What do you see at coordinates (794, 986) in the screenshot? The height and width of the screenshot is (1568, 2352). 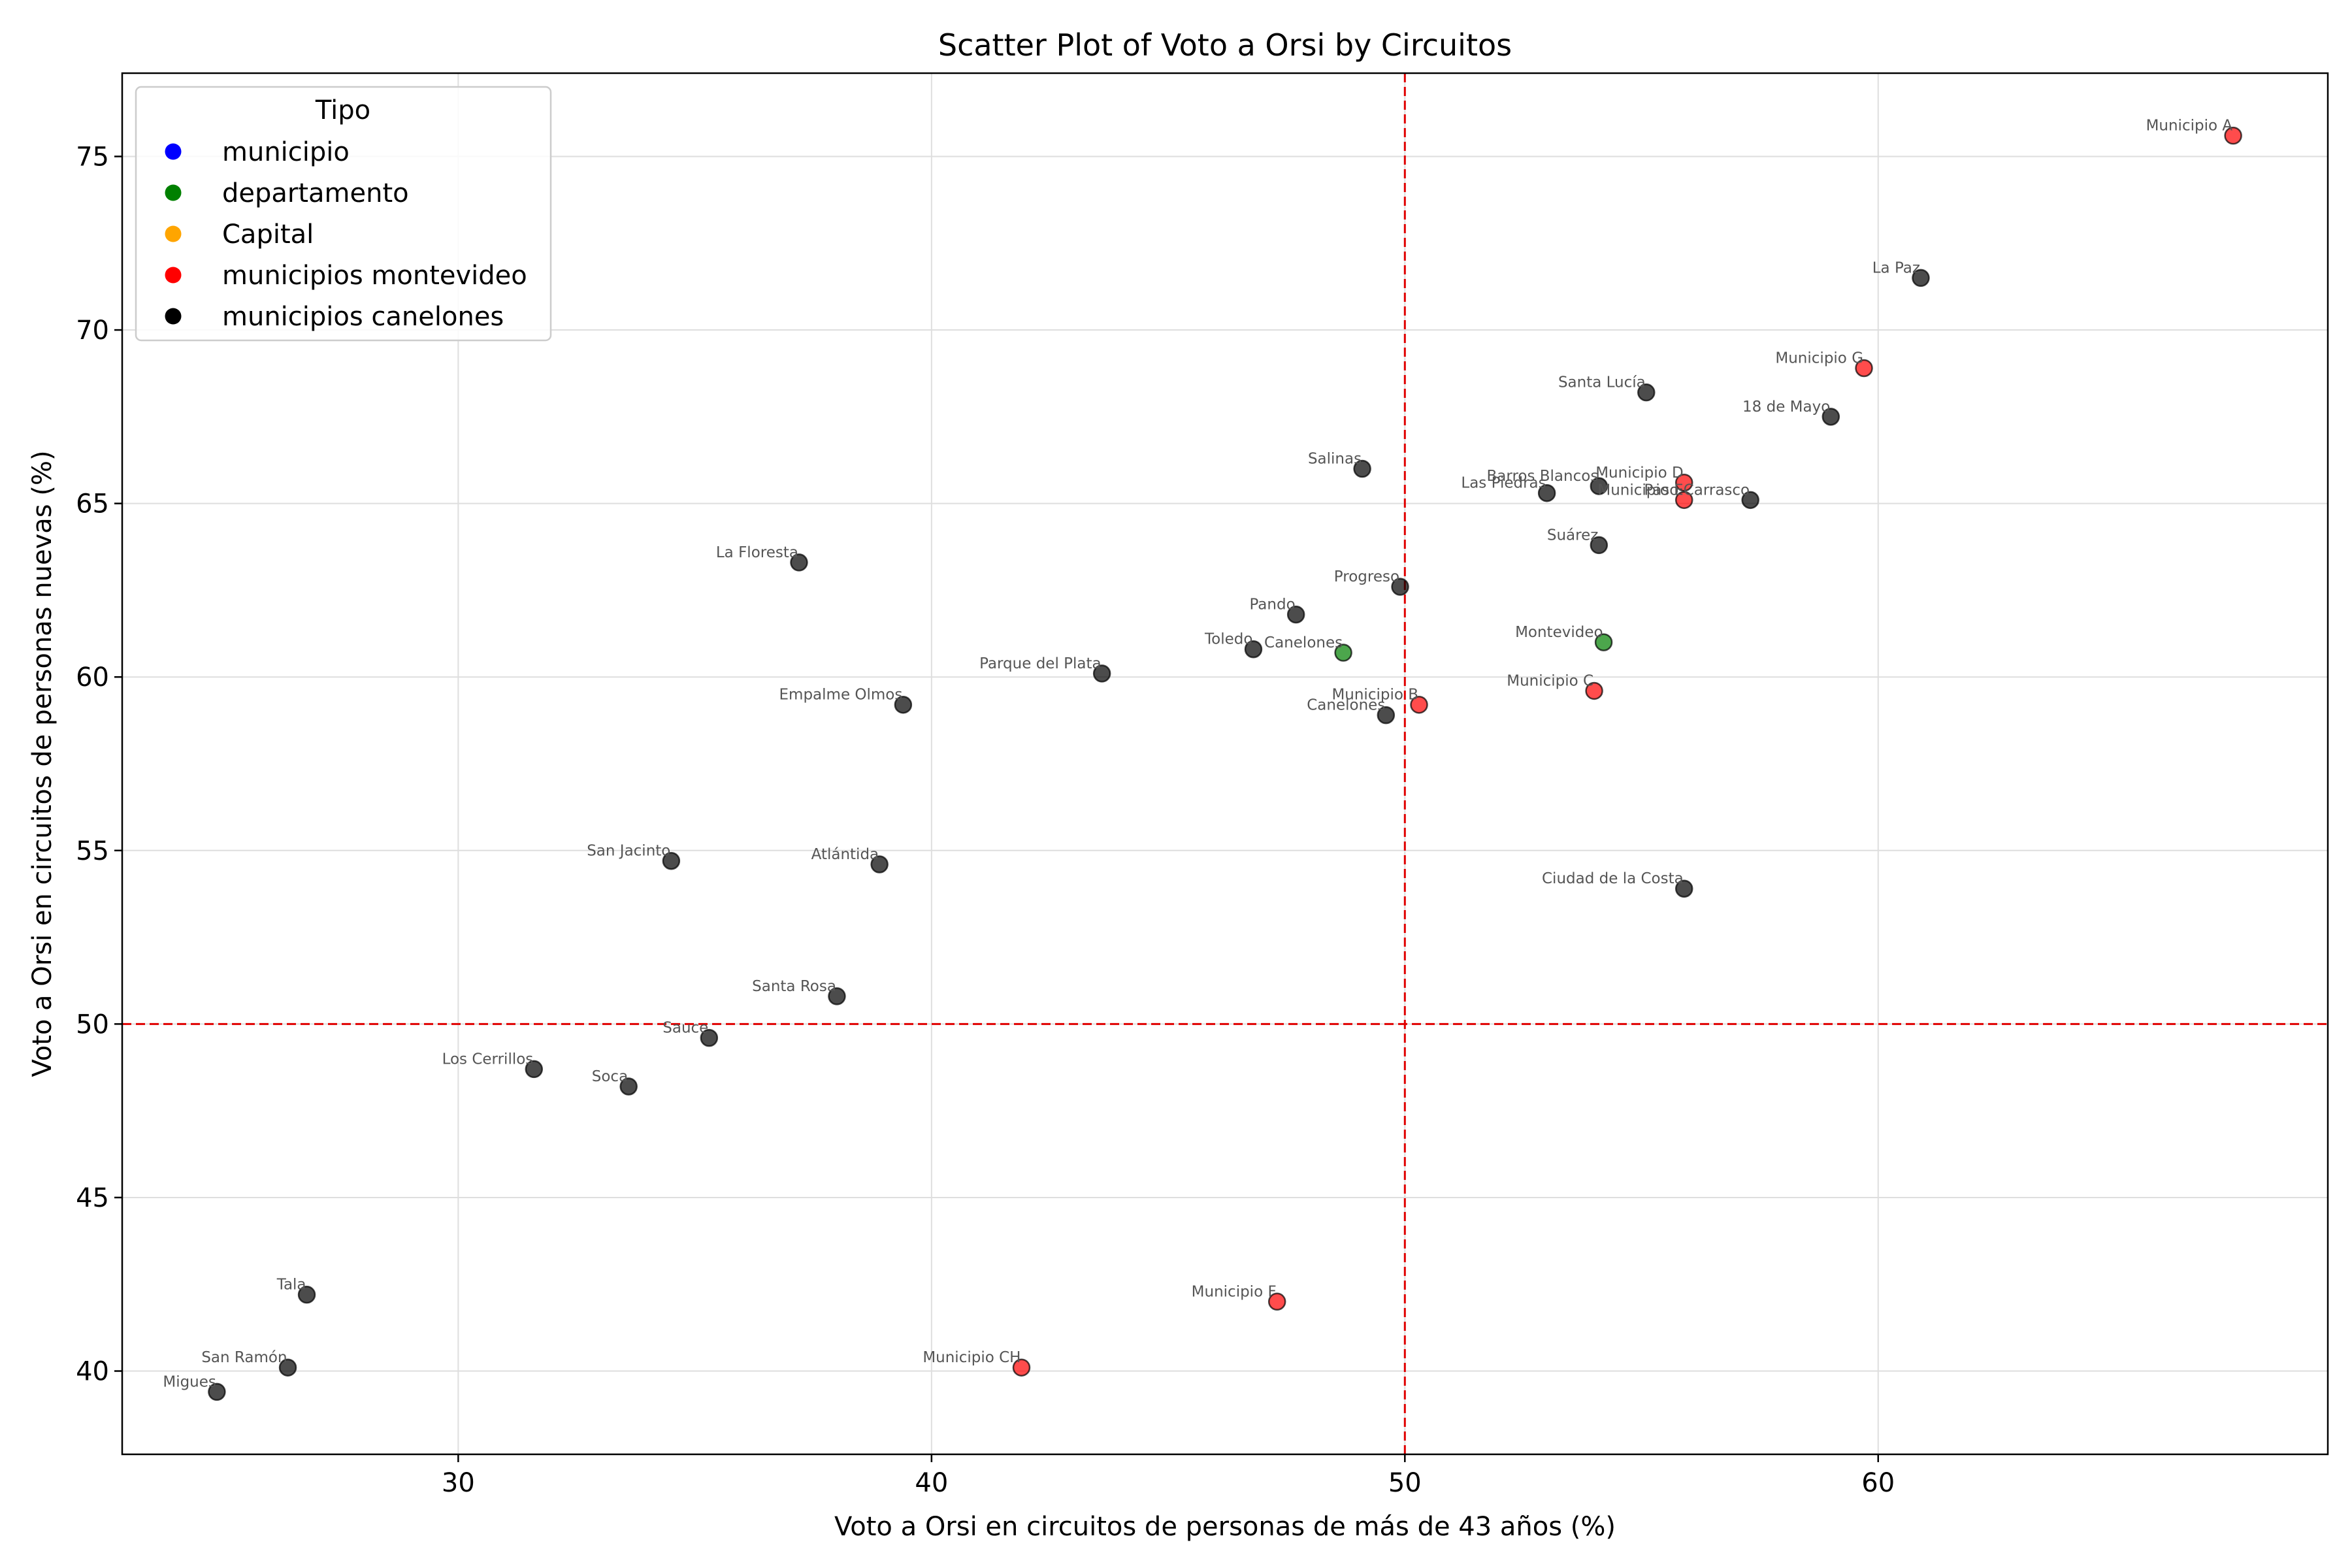 I see `point-label: Santa Rosa` at bounding box center [794, 986].